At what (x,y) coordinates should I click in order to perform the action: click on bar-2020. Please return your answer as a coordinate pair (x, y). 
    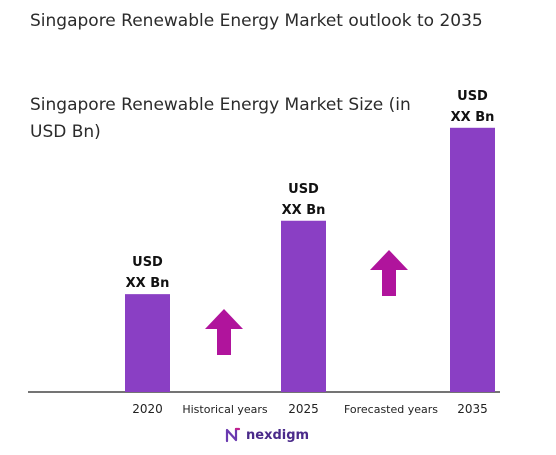
    Looking at the image, I should click on (147, 343).